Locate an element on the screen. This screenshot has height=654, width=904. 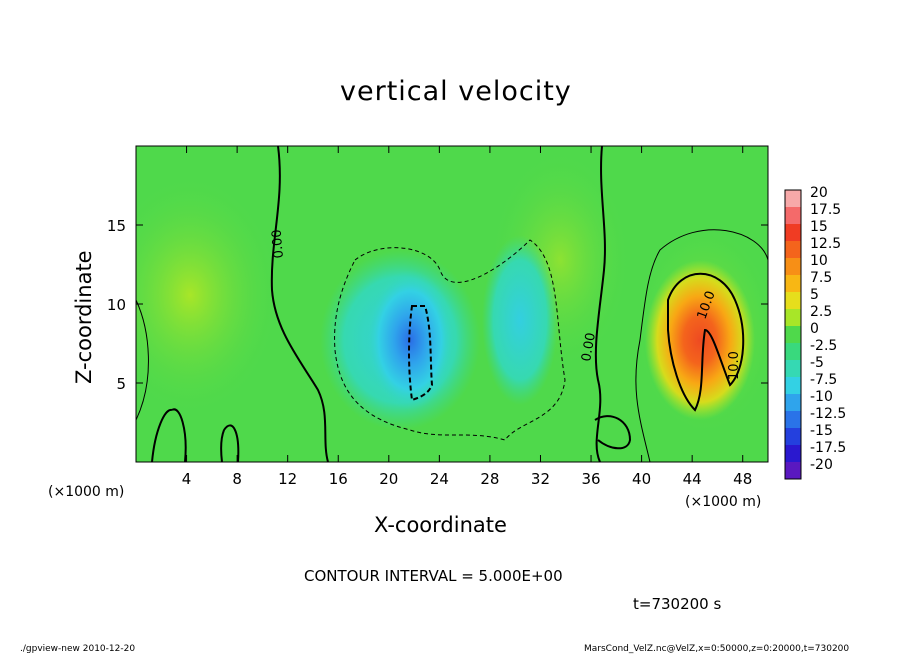
x-tick-label: 48 is located at coordinates (742, 479).